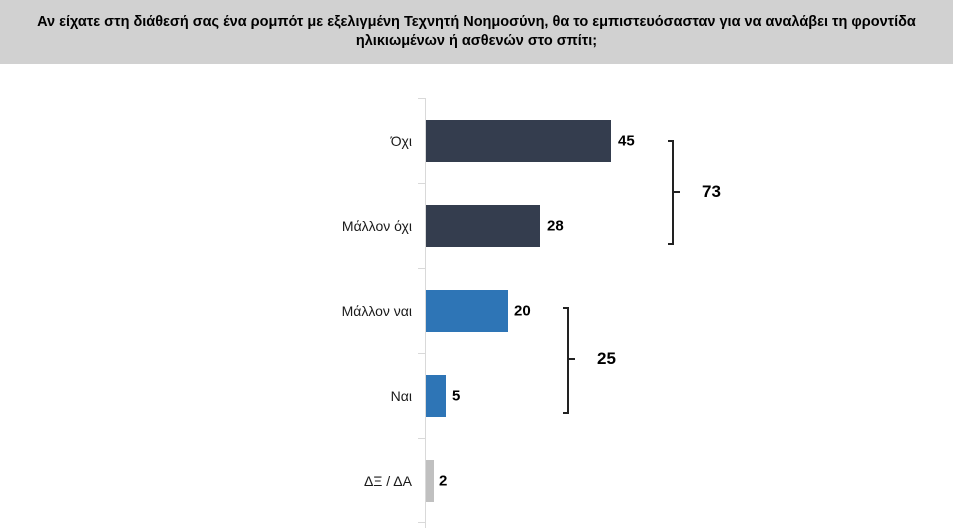 The height and width of the screenshot is (528, 953). I want to click on category-label: ΔΞ / ΔΑ, so click(387, 481).